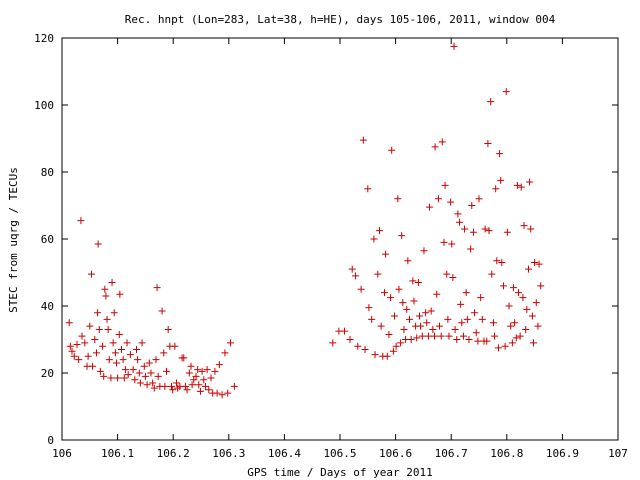  What do you see at coordinates (618, 453) in the screenshot?
I see `x-tick-label: 107` at bounding box center [618, 453].